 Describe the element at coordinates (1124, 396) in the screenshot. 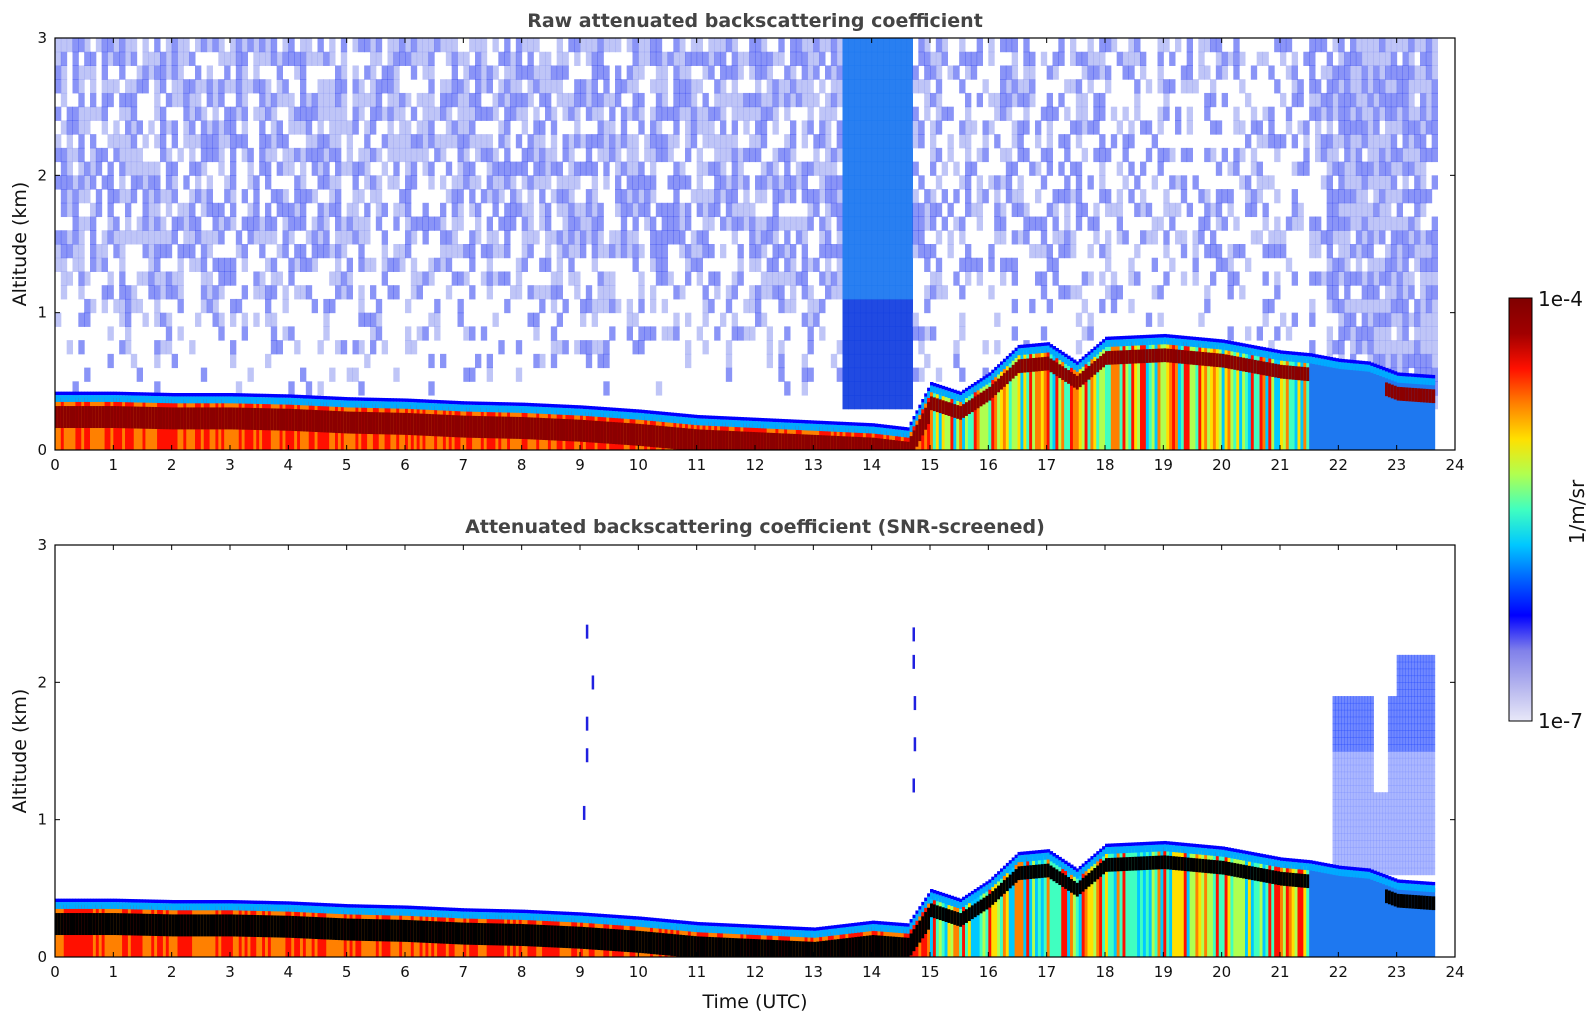

I see `bl-column` at that location.